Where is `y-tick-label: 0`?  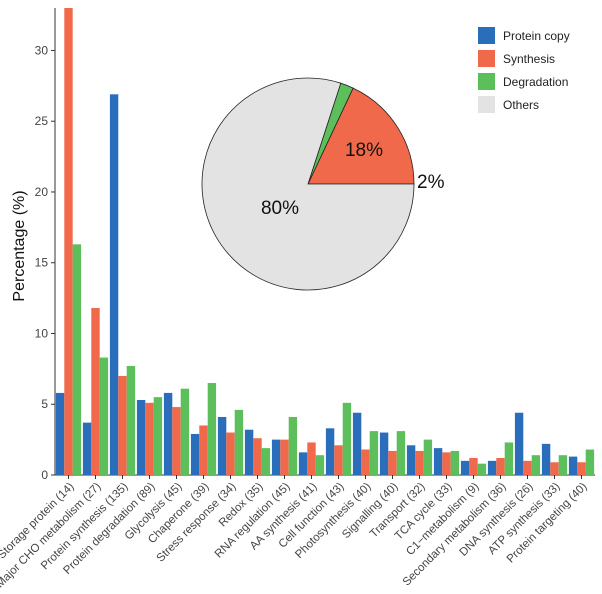
y-tick-label: 0 is located at coordinates (44, 475).